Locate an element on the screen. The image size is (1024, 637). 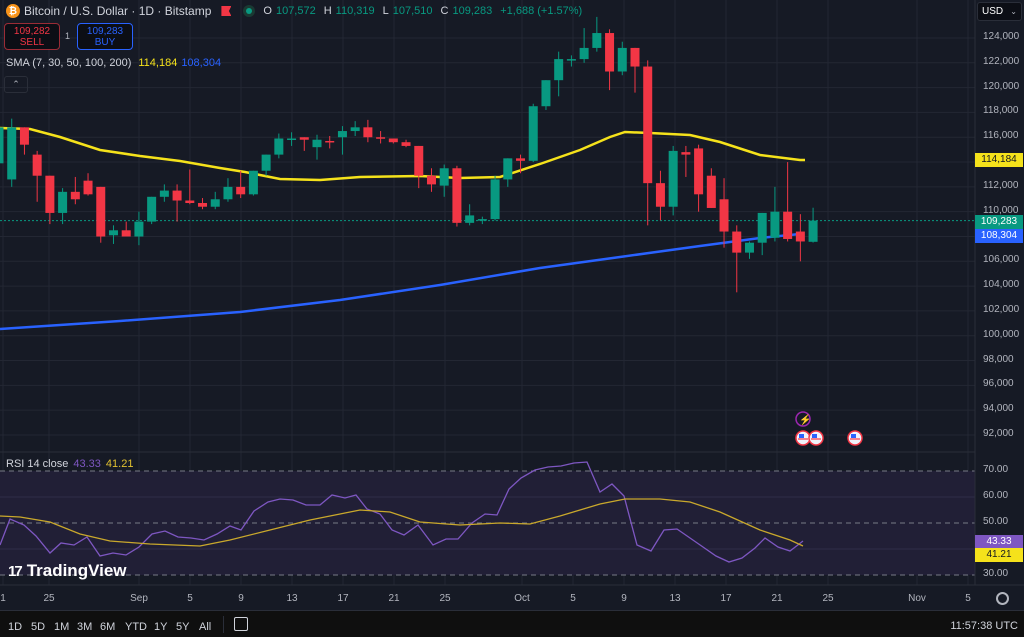
chevron-down-icon: ⌄ is located at coordinates (1013, 11).